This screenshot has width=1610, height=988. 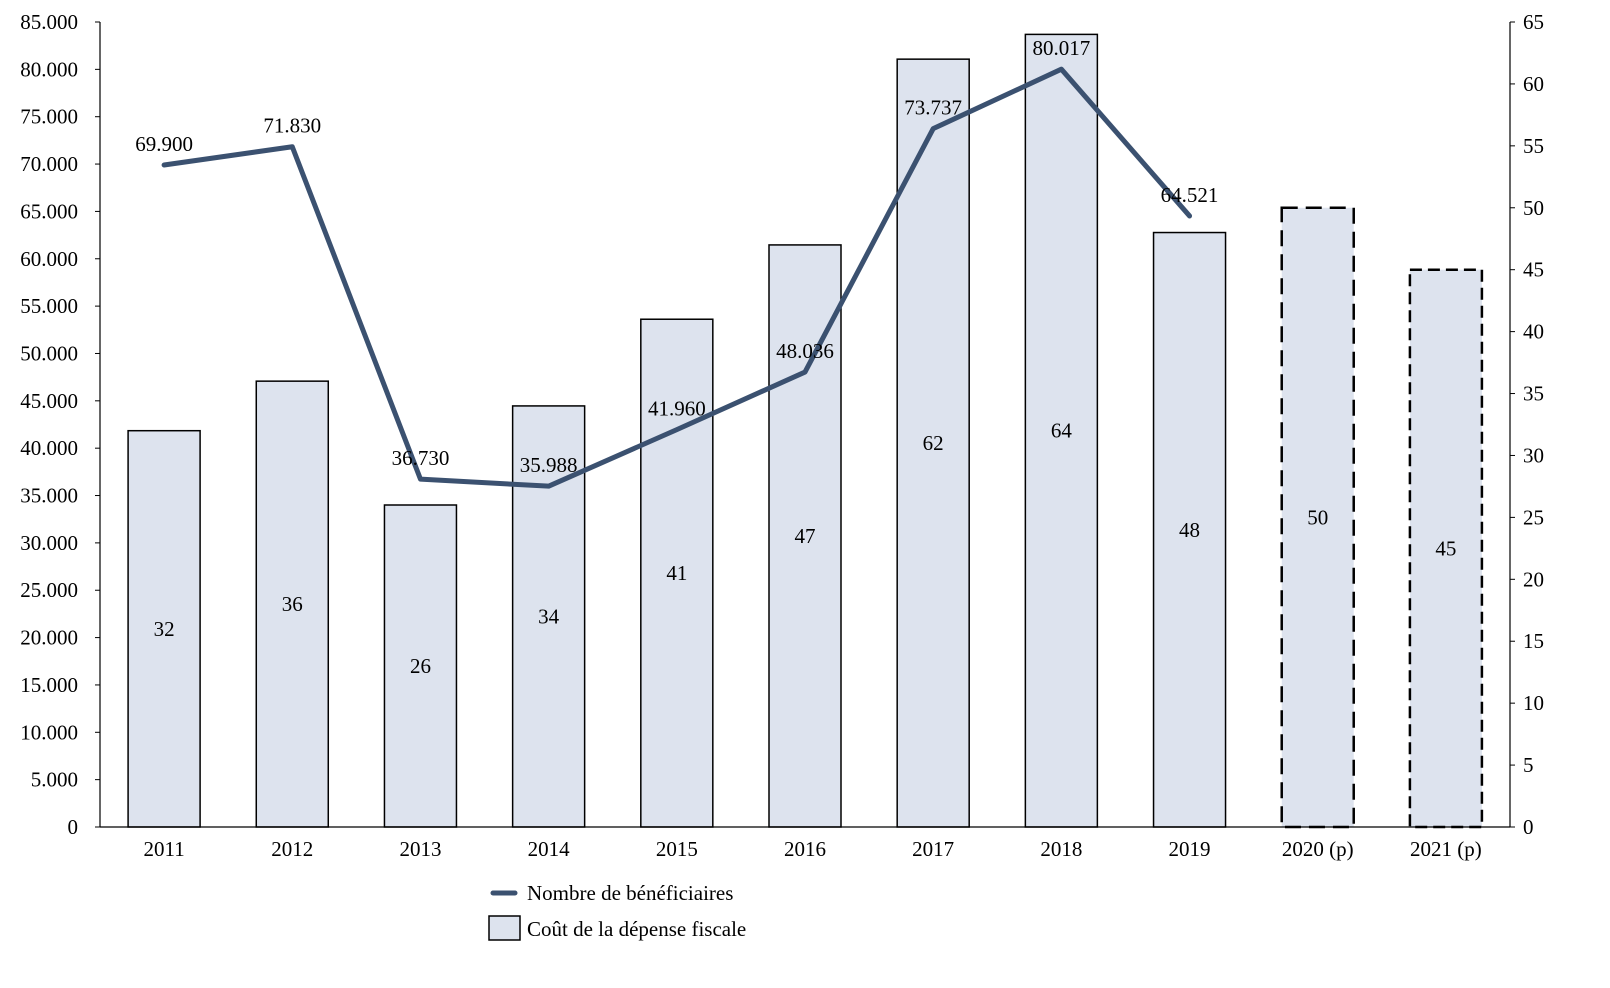 What do you see at coordinates (1533, 455) in the screenshot?
I see `right-tick-label: 30` at bounding box center [1533, 455].